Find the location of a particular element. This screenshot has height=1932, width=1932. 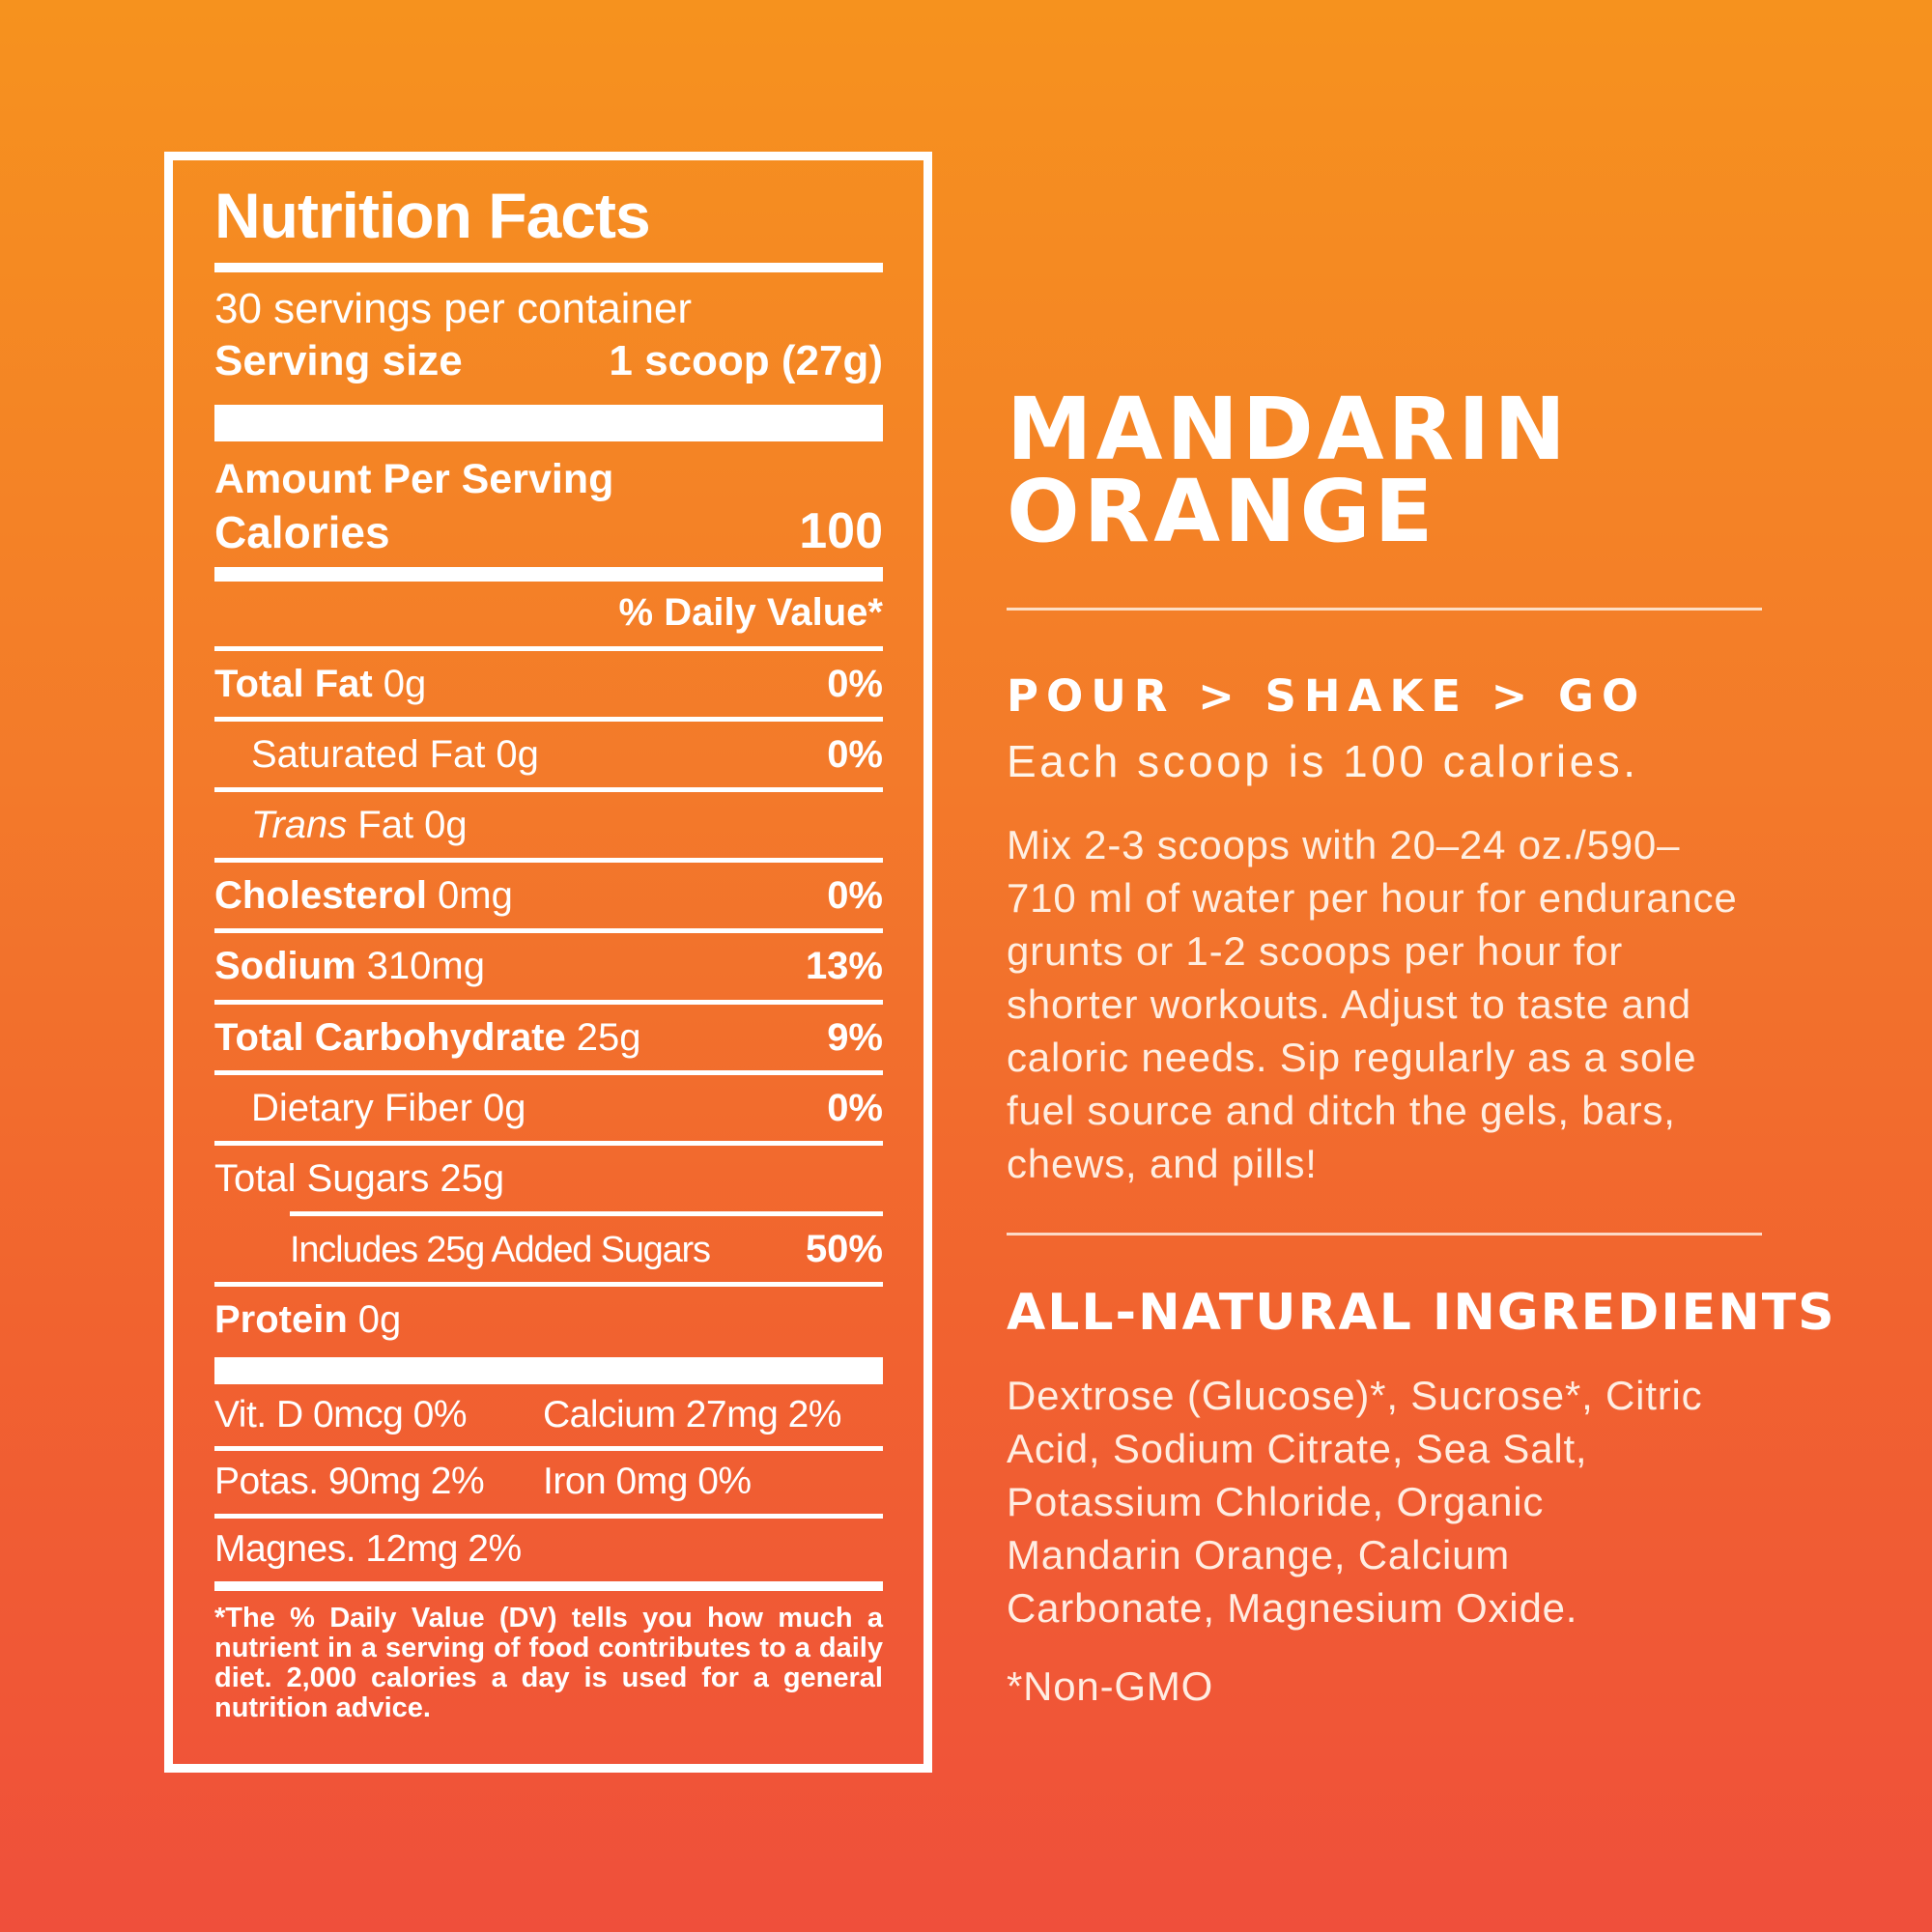

nutrient-dv: 13% is located at coordinates (844, 966).